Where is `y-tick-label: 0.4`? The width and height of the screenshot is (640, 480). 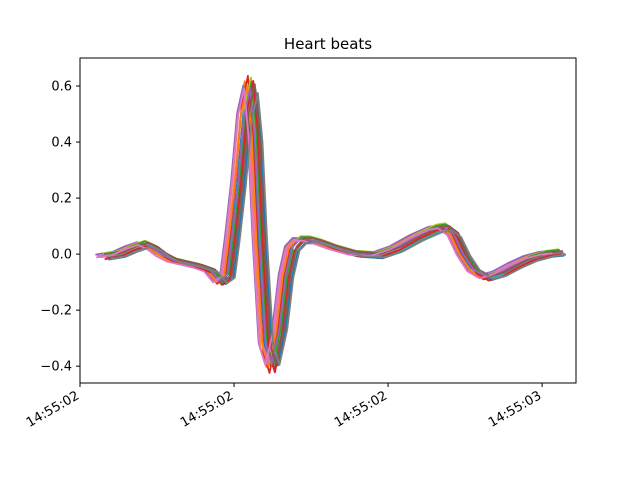
y-tick-label: 0.4 is located at coordinates (61, 143).